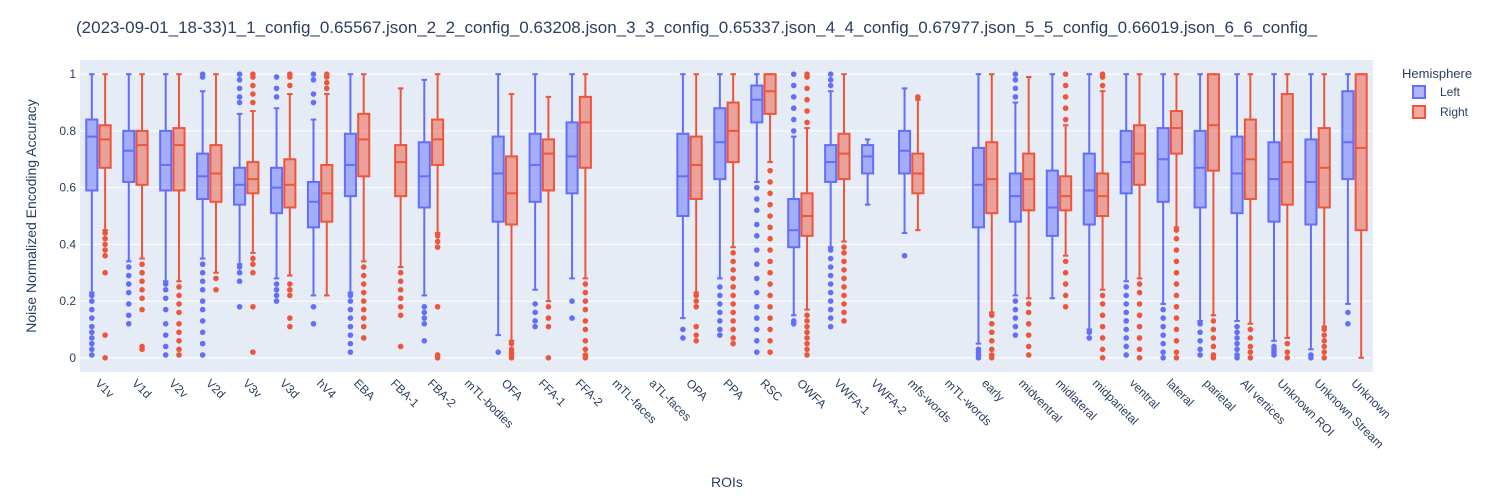 The width and height of the screenshot is (1500, 500). I want to click on box-left-Unknown ROI, so click(1274, 215).